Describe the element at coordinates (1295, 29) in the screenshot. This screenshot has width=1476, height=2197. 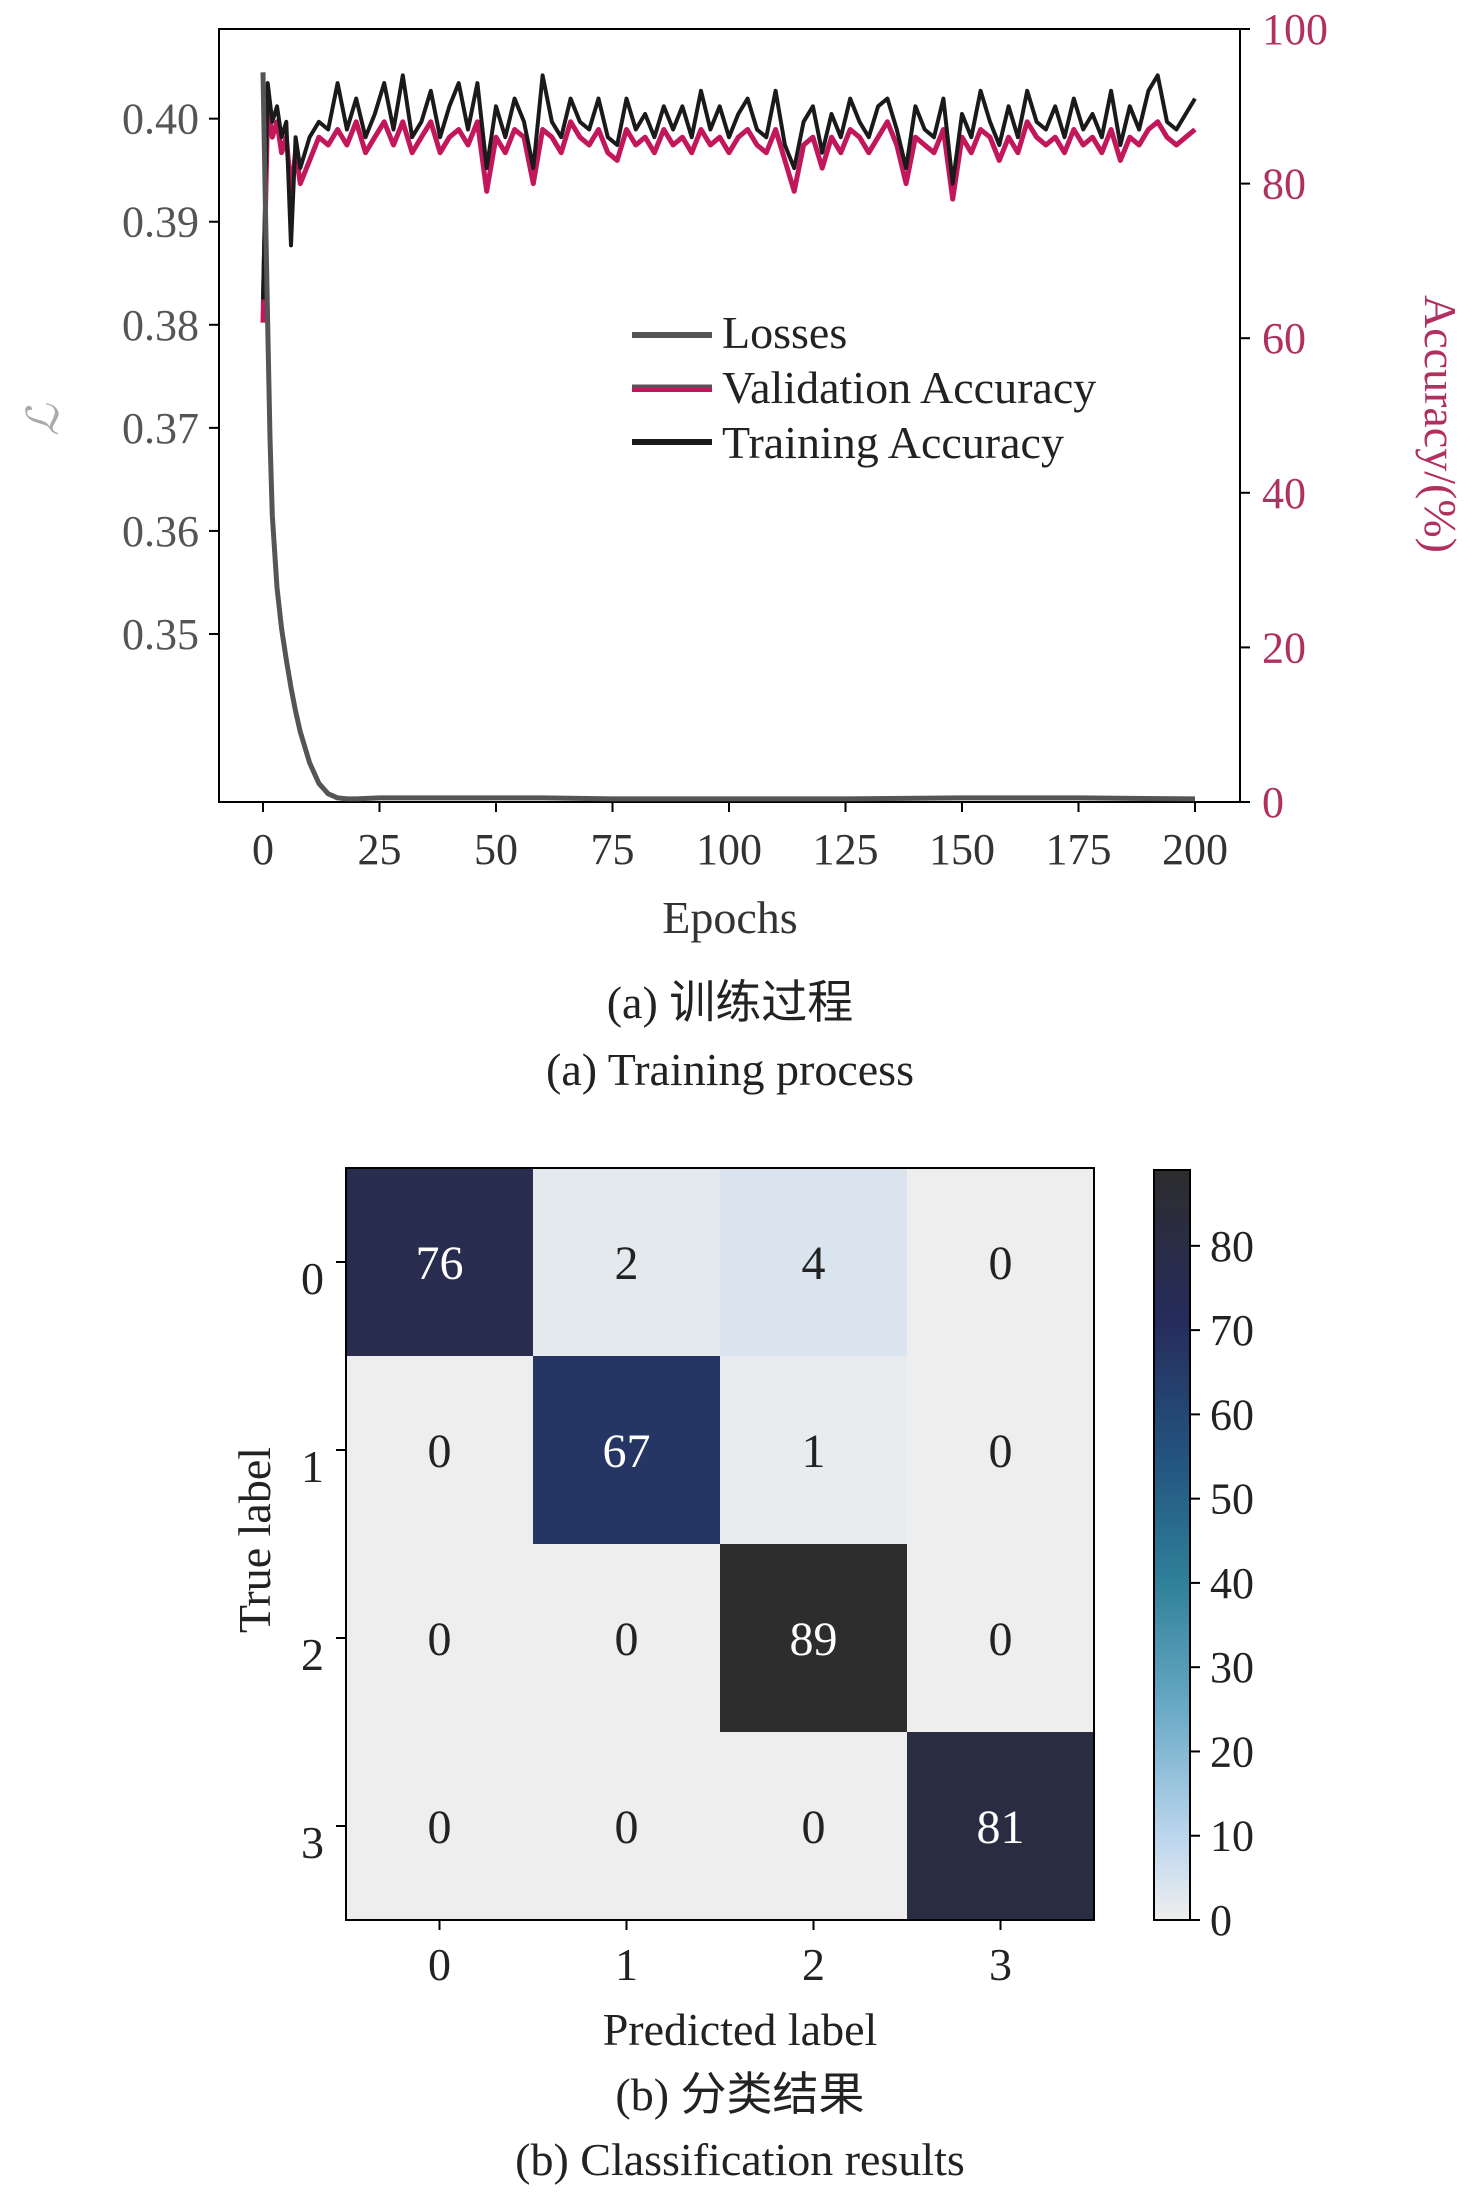
I see `y2-tick-label: 100` at that location.